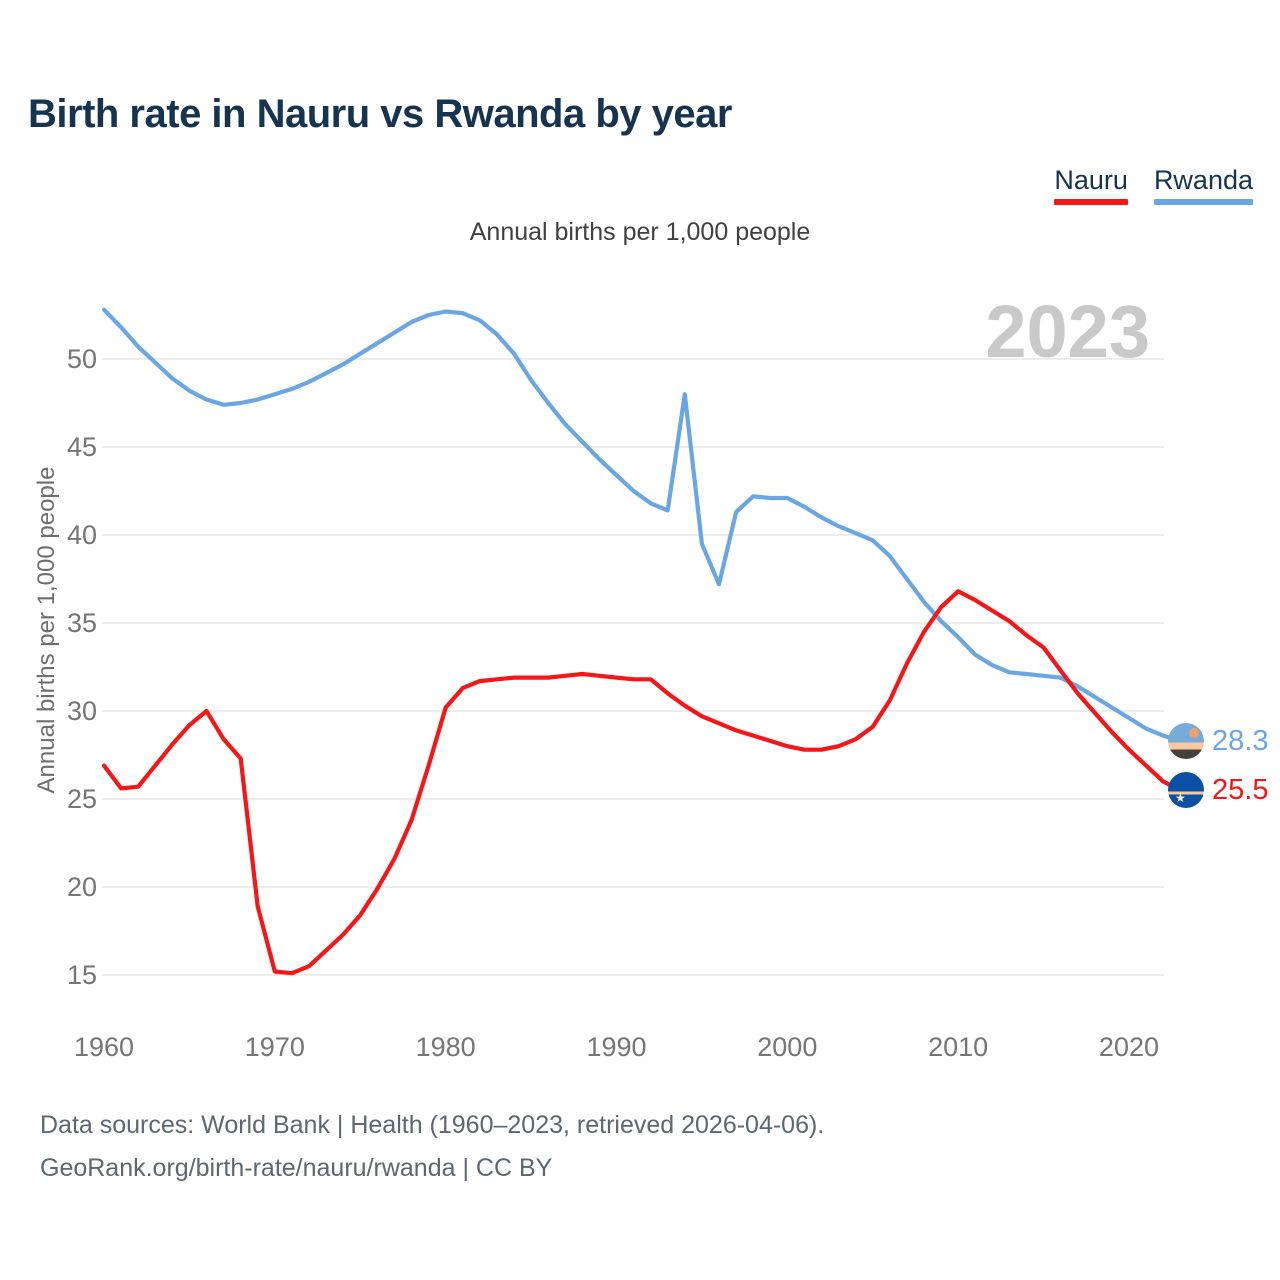 Image resolution: width=1280 pixels, height=1280 pixels. What do you see at coordinates (787, 1047) in the screenshot?
I see `x-tick-label: 2000` at bounding box center [787, 1047].